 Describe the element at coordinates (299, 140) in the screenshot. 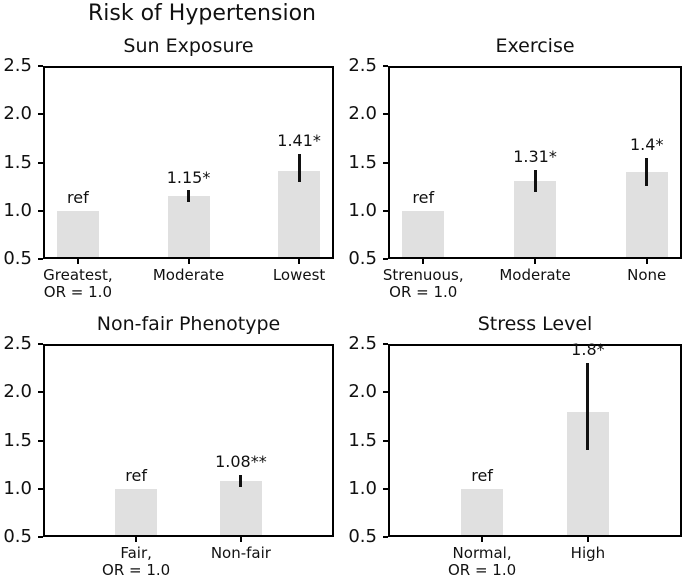

I see `bar-value-label: 1.41*` at that location.